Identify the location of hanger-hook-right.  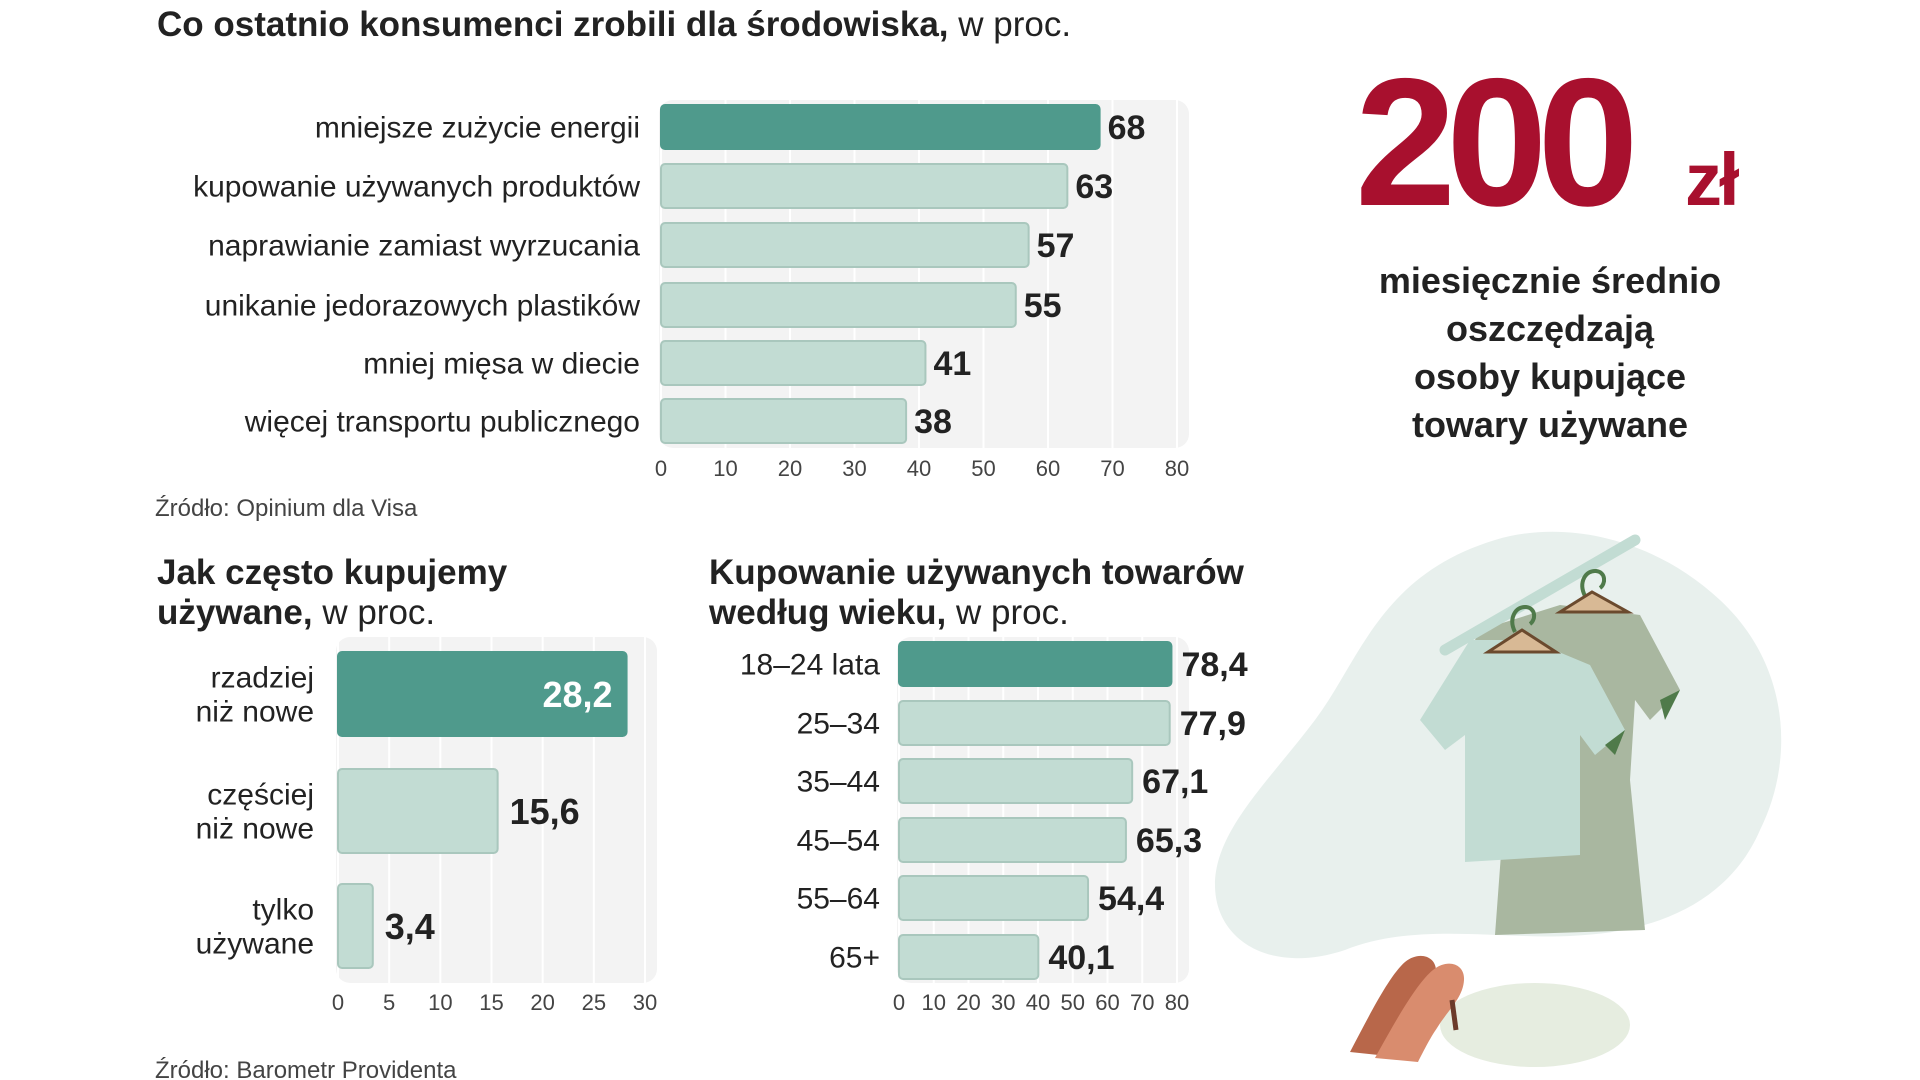
(1593, 583).